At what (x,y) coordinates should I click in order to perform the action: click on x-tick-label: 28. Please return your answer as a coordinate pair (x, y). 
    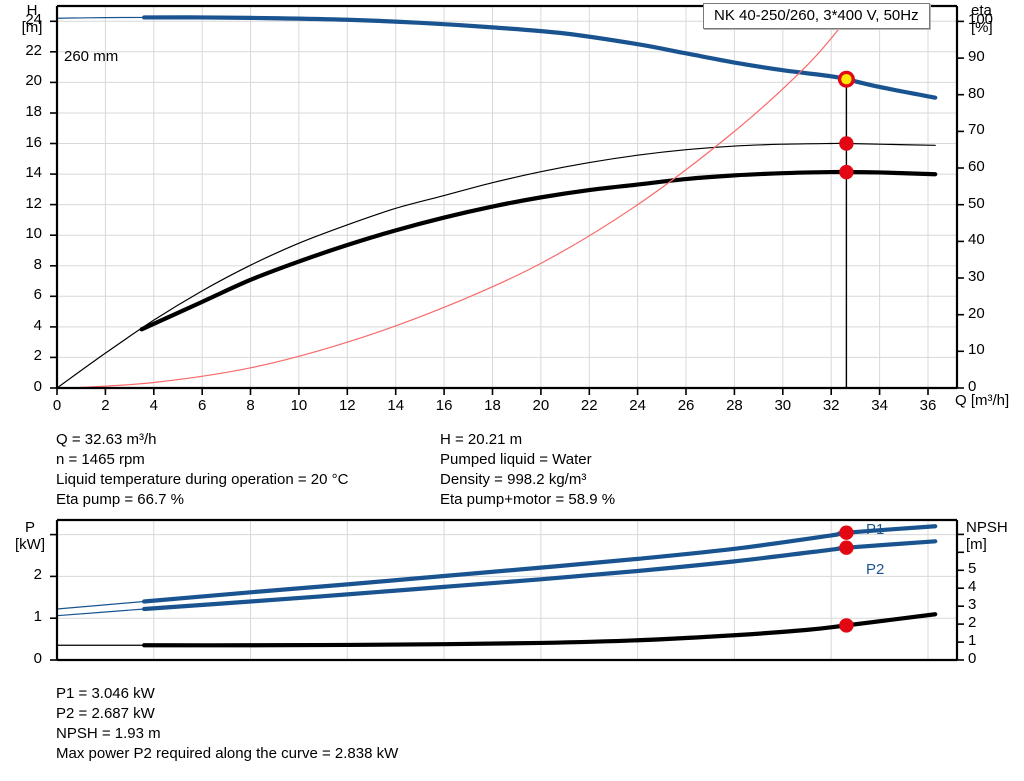
    Looking at the image, I should click on (734, 405).